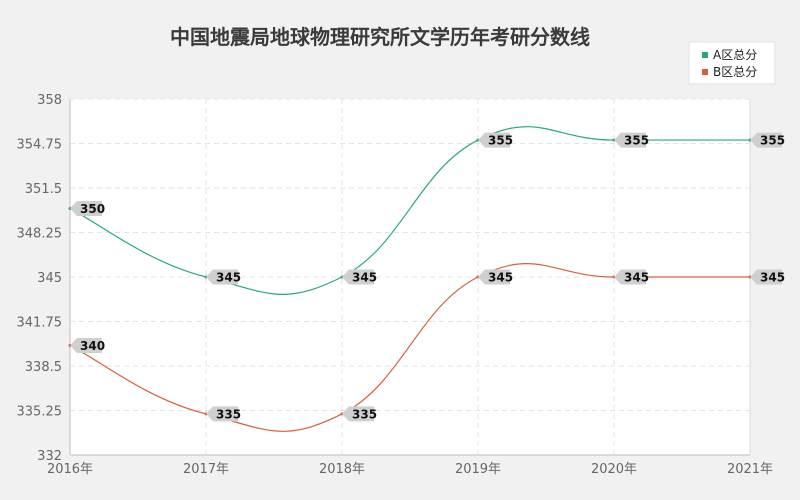 Image resolution: width=800 pixels, height=500 pixels. Describe the element at coordinates (40, 234) in the screenshot. I see `y-tick-label: 348.25` at that location.